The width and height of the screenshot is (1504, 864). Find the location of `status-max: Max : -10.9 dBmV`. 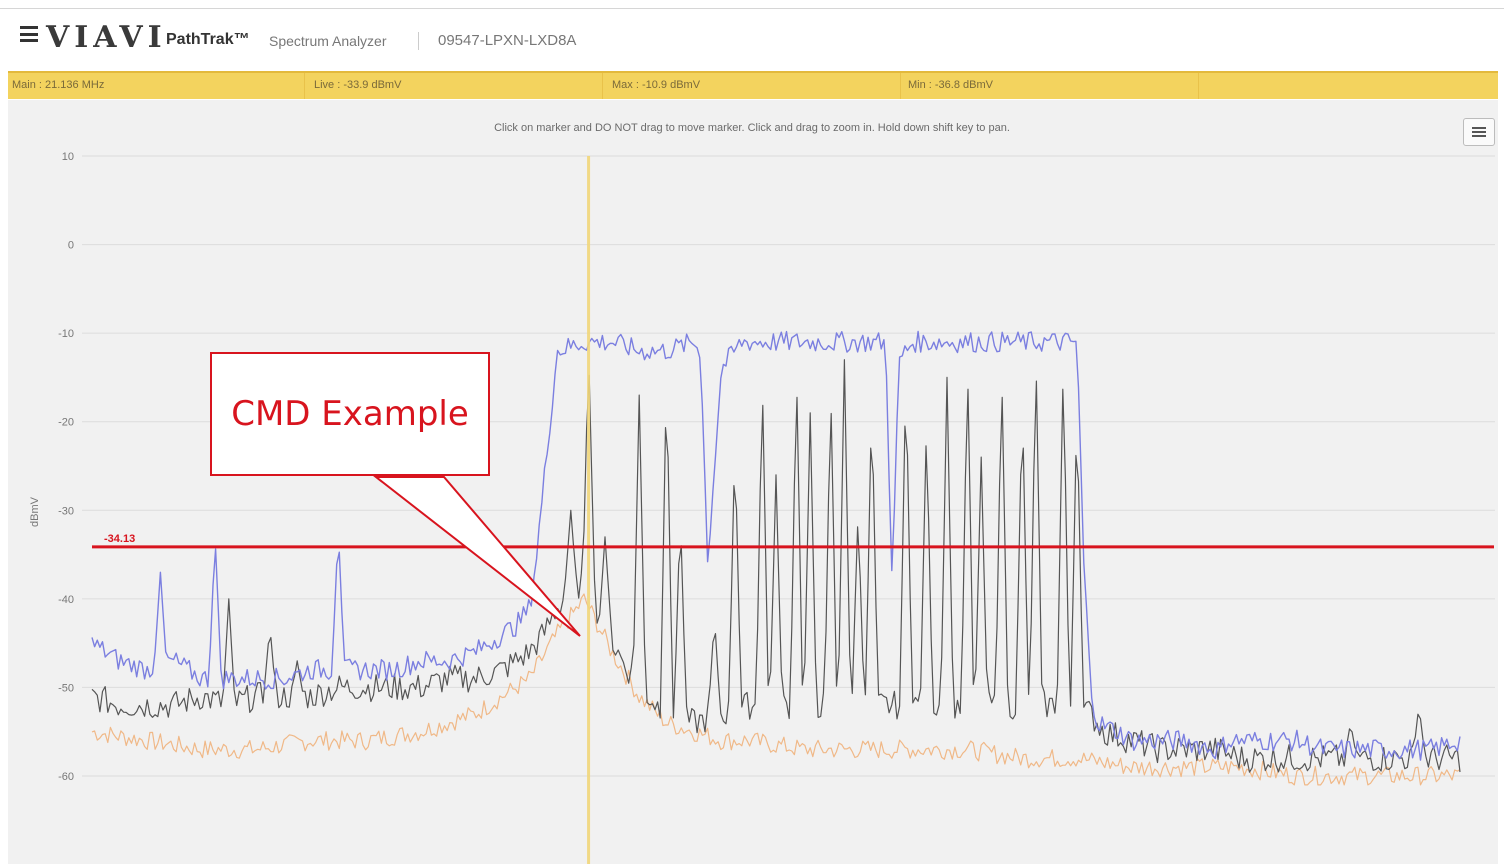

status-max: Max : -10.9 dBmV is located at coordinates (656, 85).